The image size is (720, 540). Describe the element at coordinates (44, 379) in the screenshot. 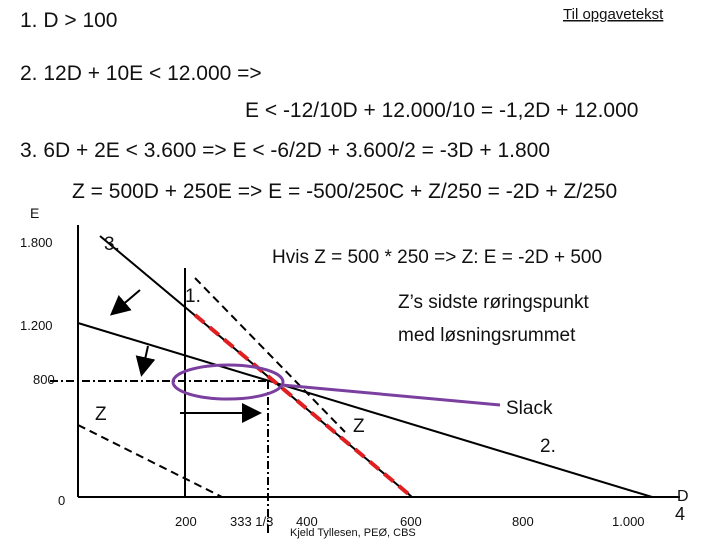

I see `y-tick-label: 800` at that location.